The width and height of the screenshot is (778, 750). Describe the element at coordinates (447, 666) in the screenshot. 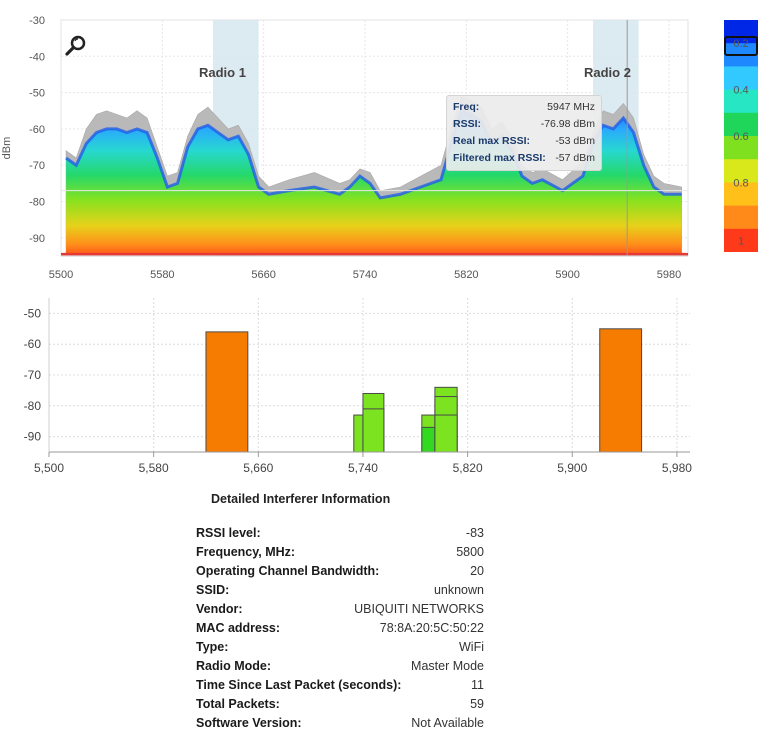

I see `detail-value: Master Mode` at that location.